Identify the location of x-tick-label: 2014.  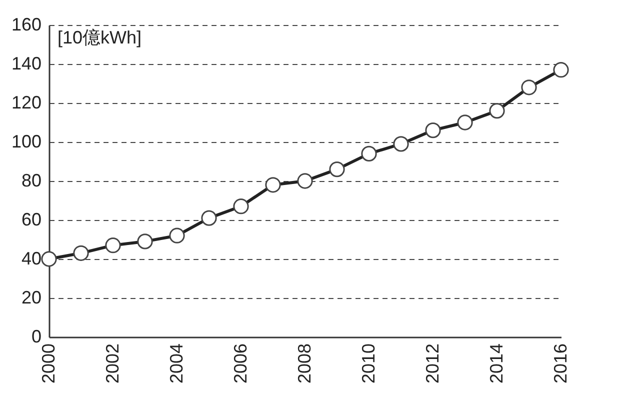
(496, 364).